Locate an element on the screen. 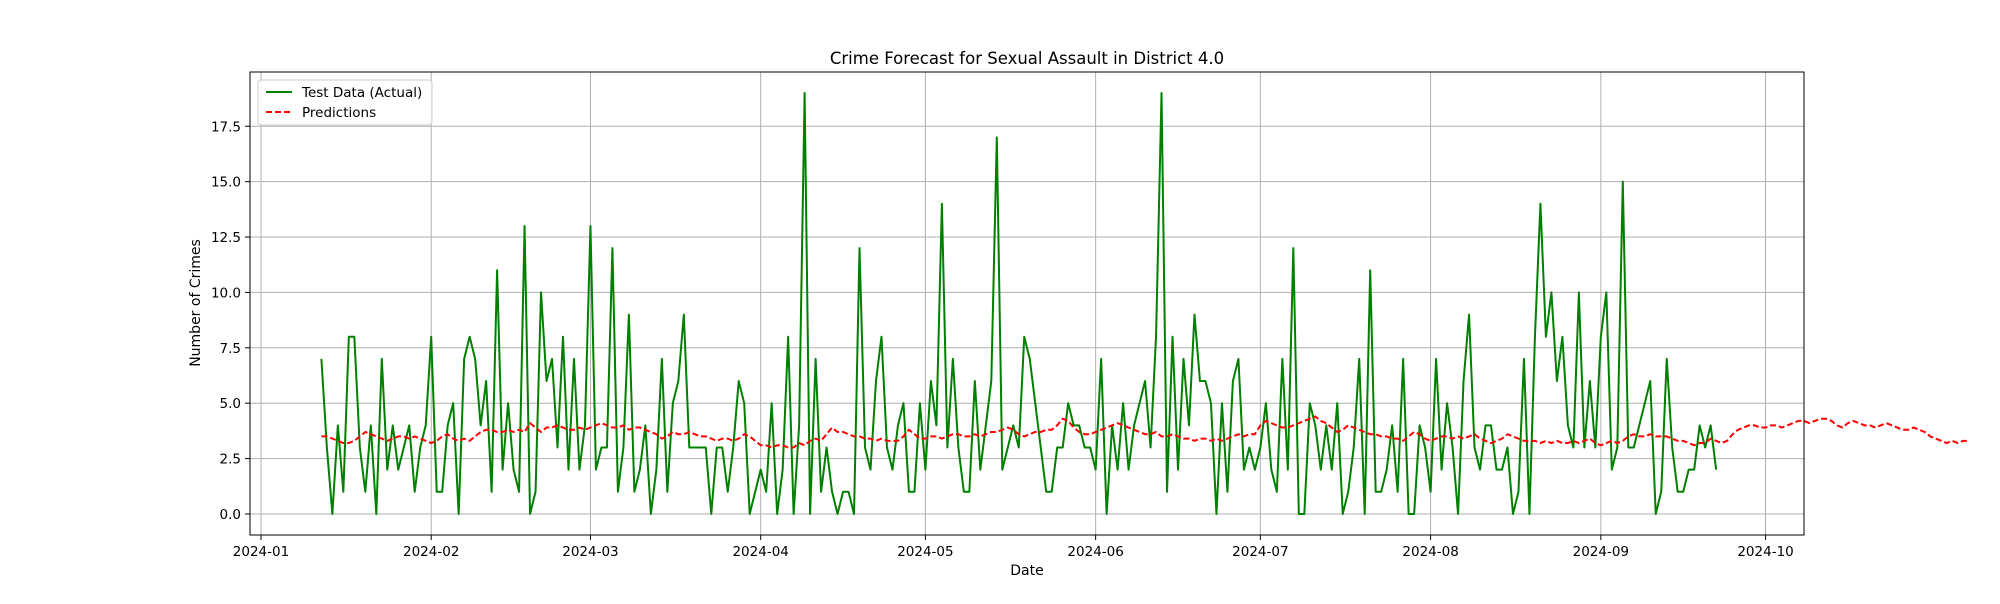 This screenshot has width=2000, height=604. legend-label-actual: Test Data (Actual) is located at coordinates (361, 93).